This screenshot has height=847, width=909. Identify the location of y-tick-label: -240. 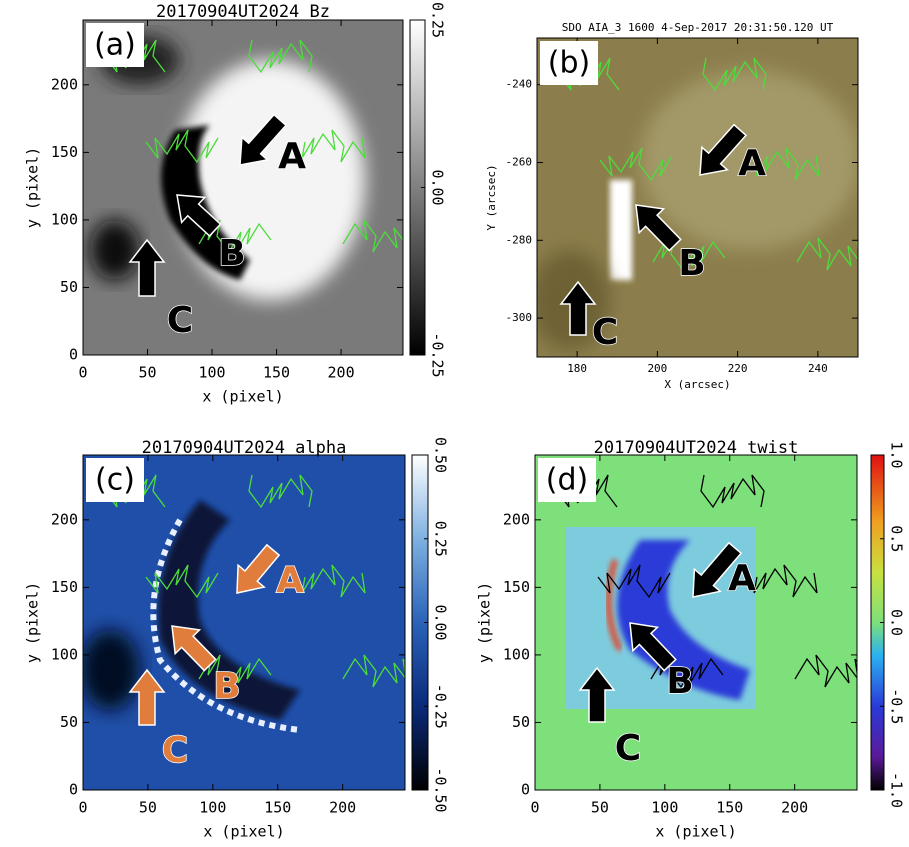
(519, 84).